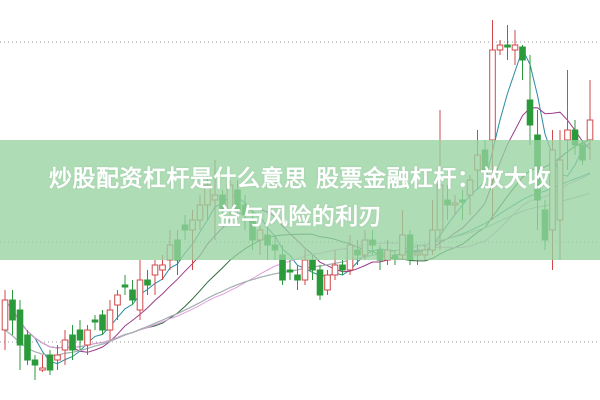  I want to click on title-line-1: 炒股配资杠杆是什么意思 股票金融杠杆：放大收, so click(299, 179).